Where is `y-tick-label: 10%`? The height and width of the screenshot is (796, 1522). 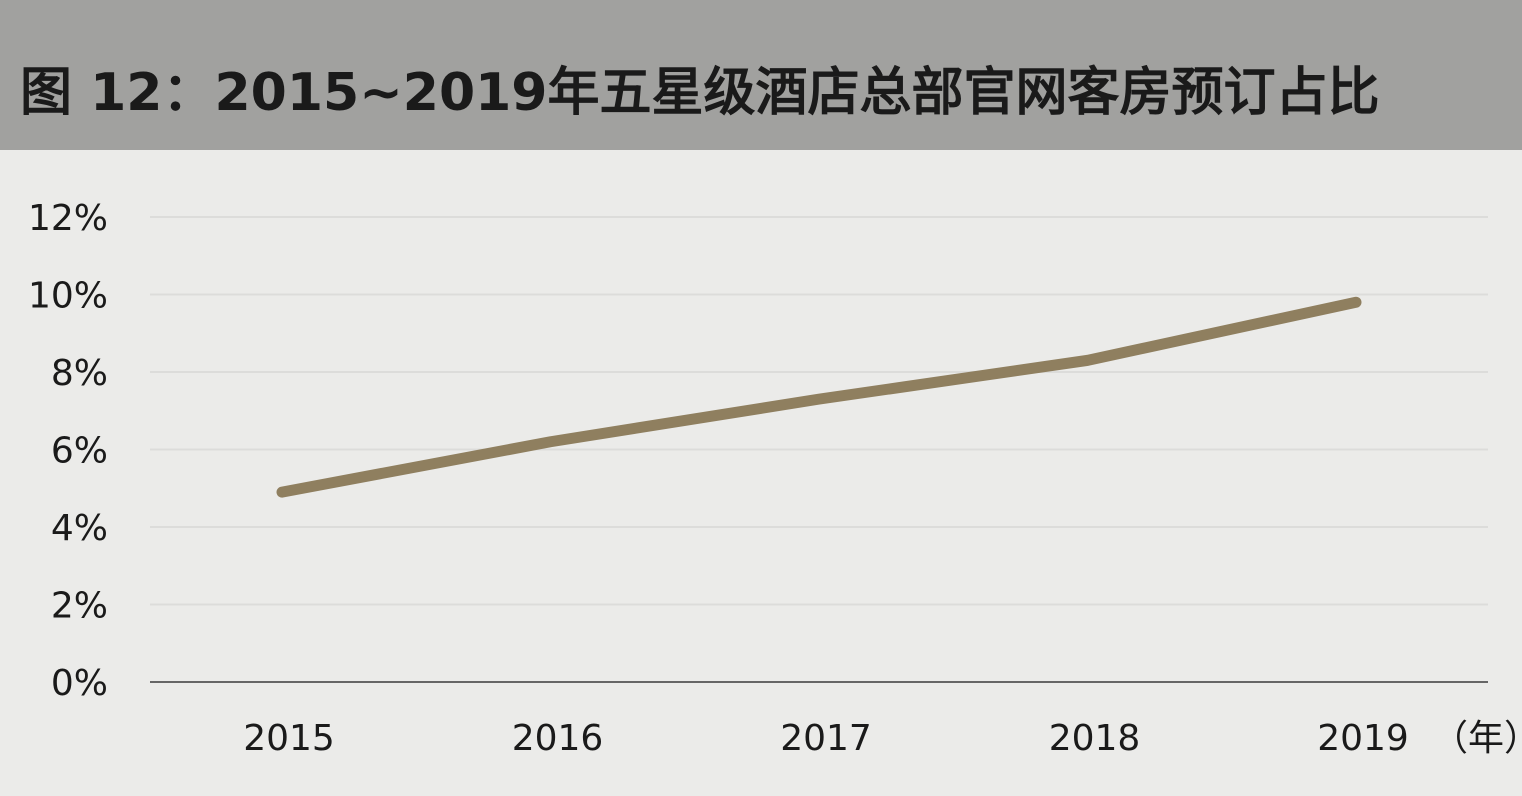
y-tick-label: 10% is located at coordinates (68, 296).